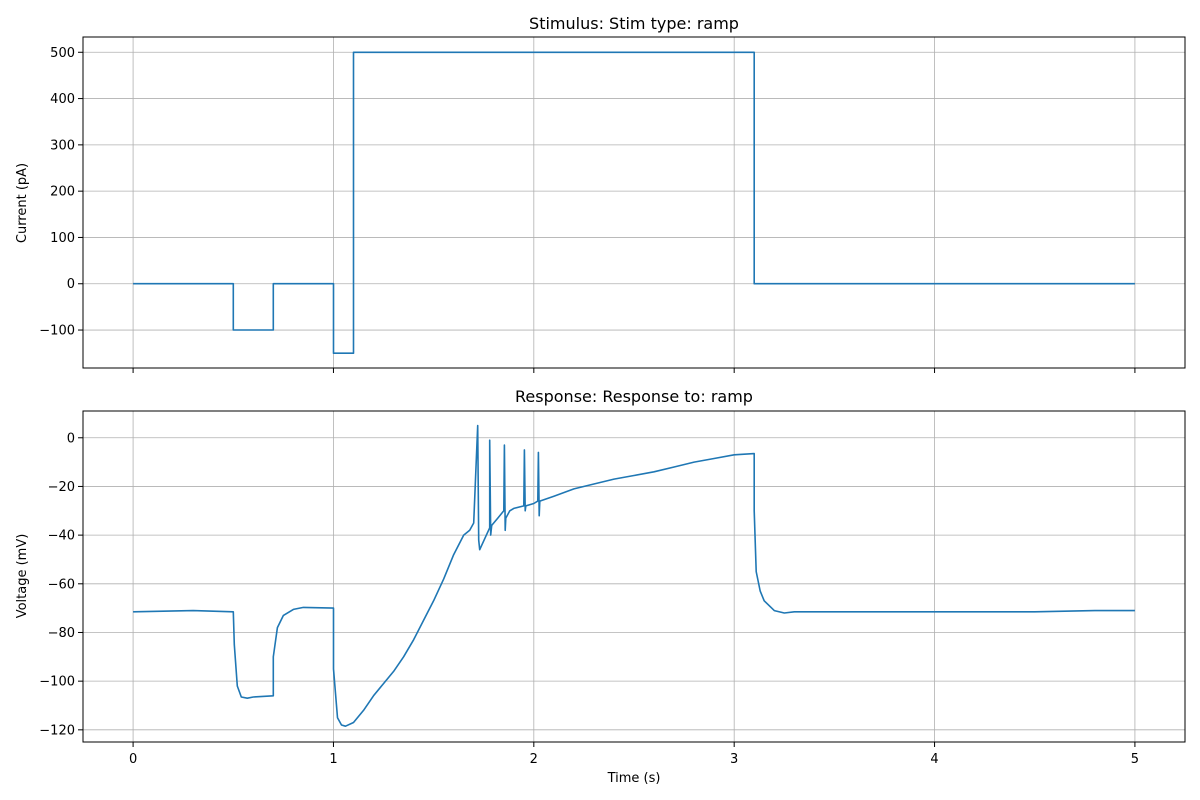 The image size is (1200, 800). Describe the element at coordinates (22, 203) in the screenshot. I see `stimulus-ylabel: Current (pA)` at that location.